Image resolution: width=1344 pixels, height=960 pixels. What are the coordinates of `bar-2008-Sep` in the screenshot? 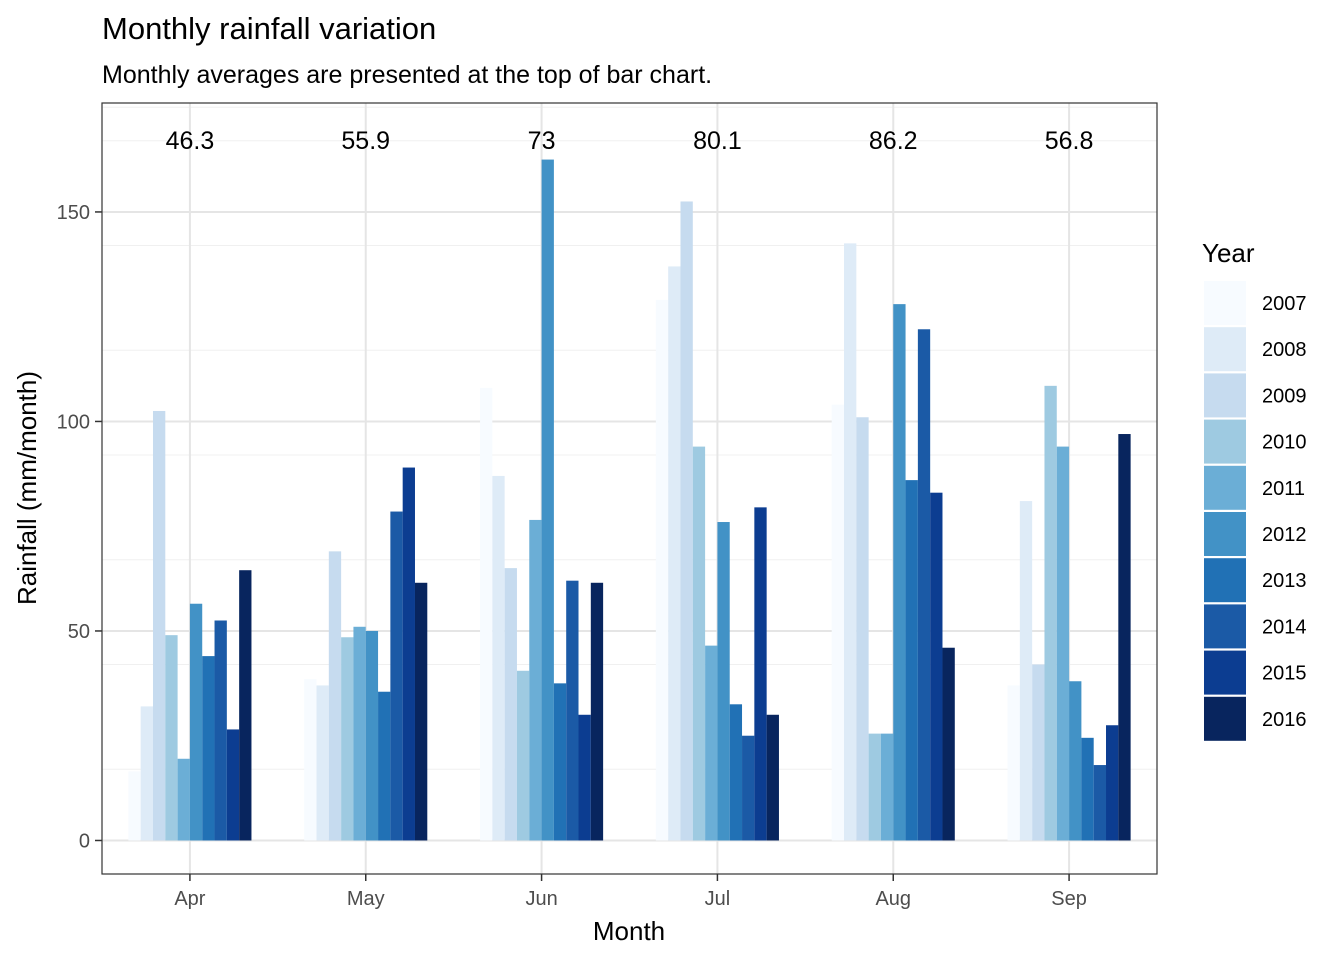 It's located at (1026, 671).